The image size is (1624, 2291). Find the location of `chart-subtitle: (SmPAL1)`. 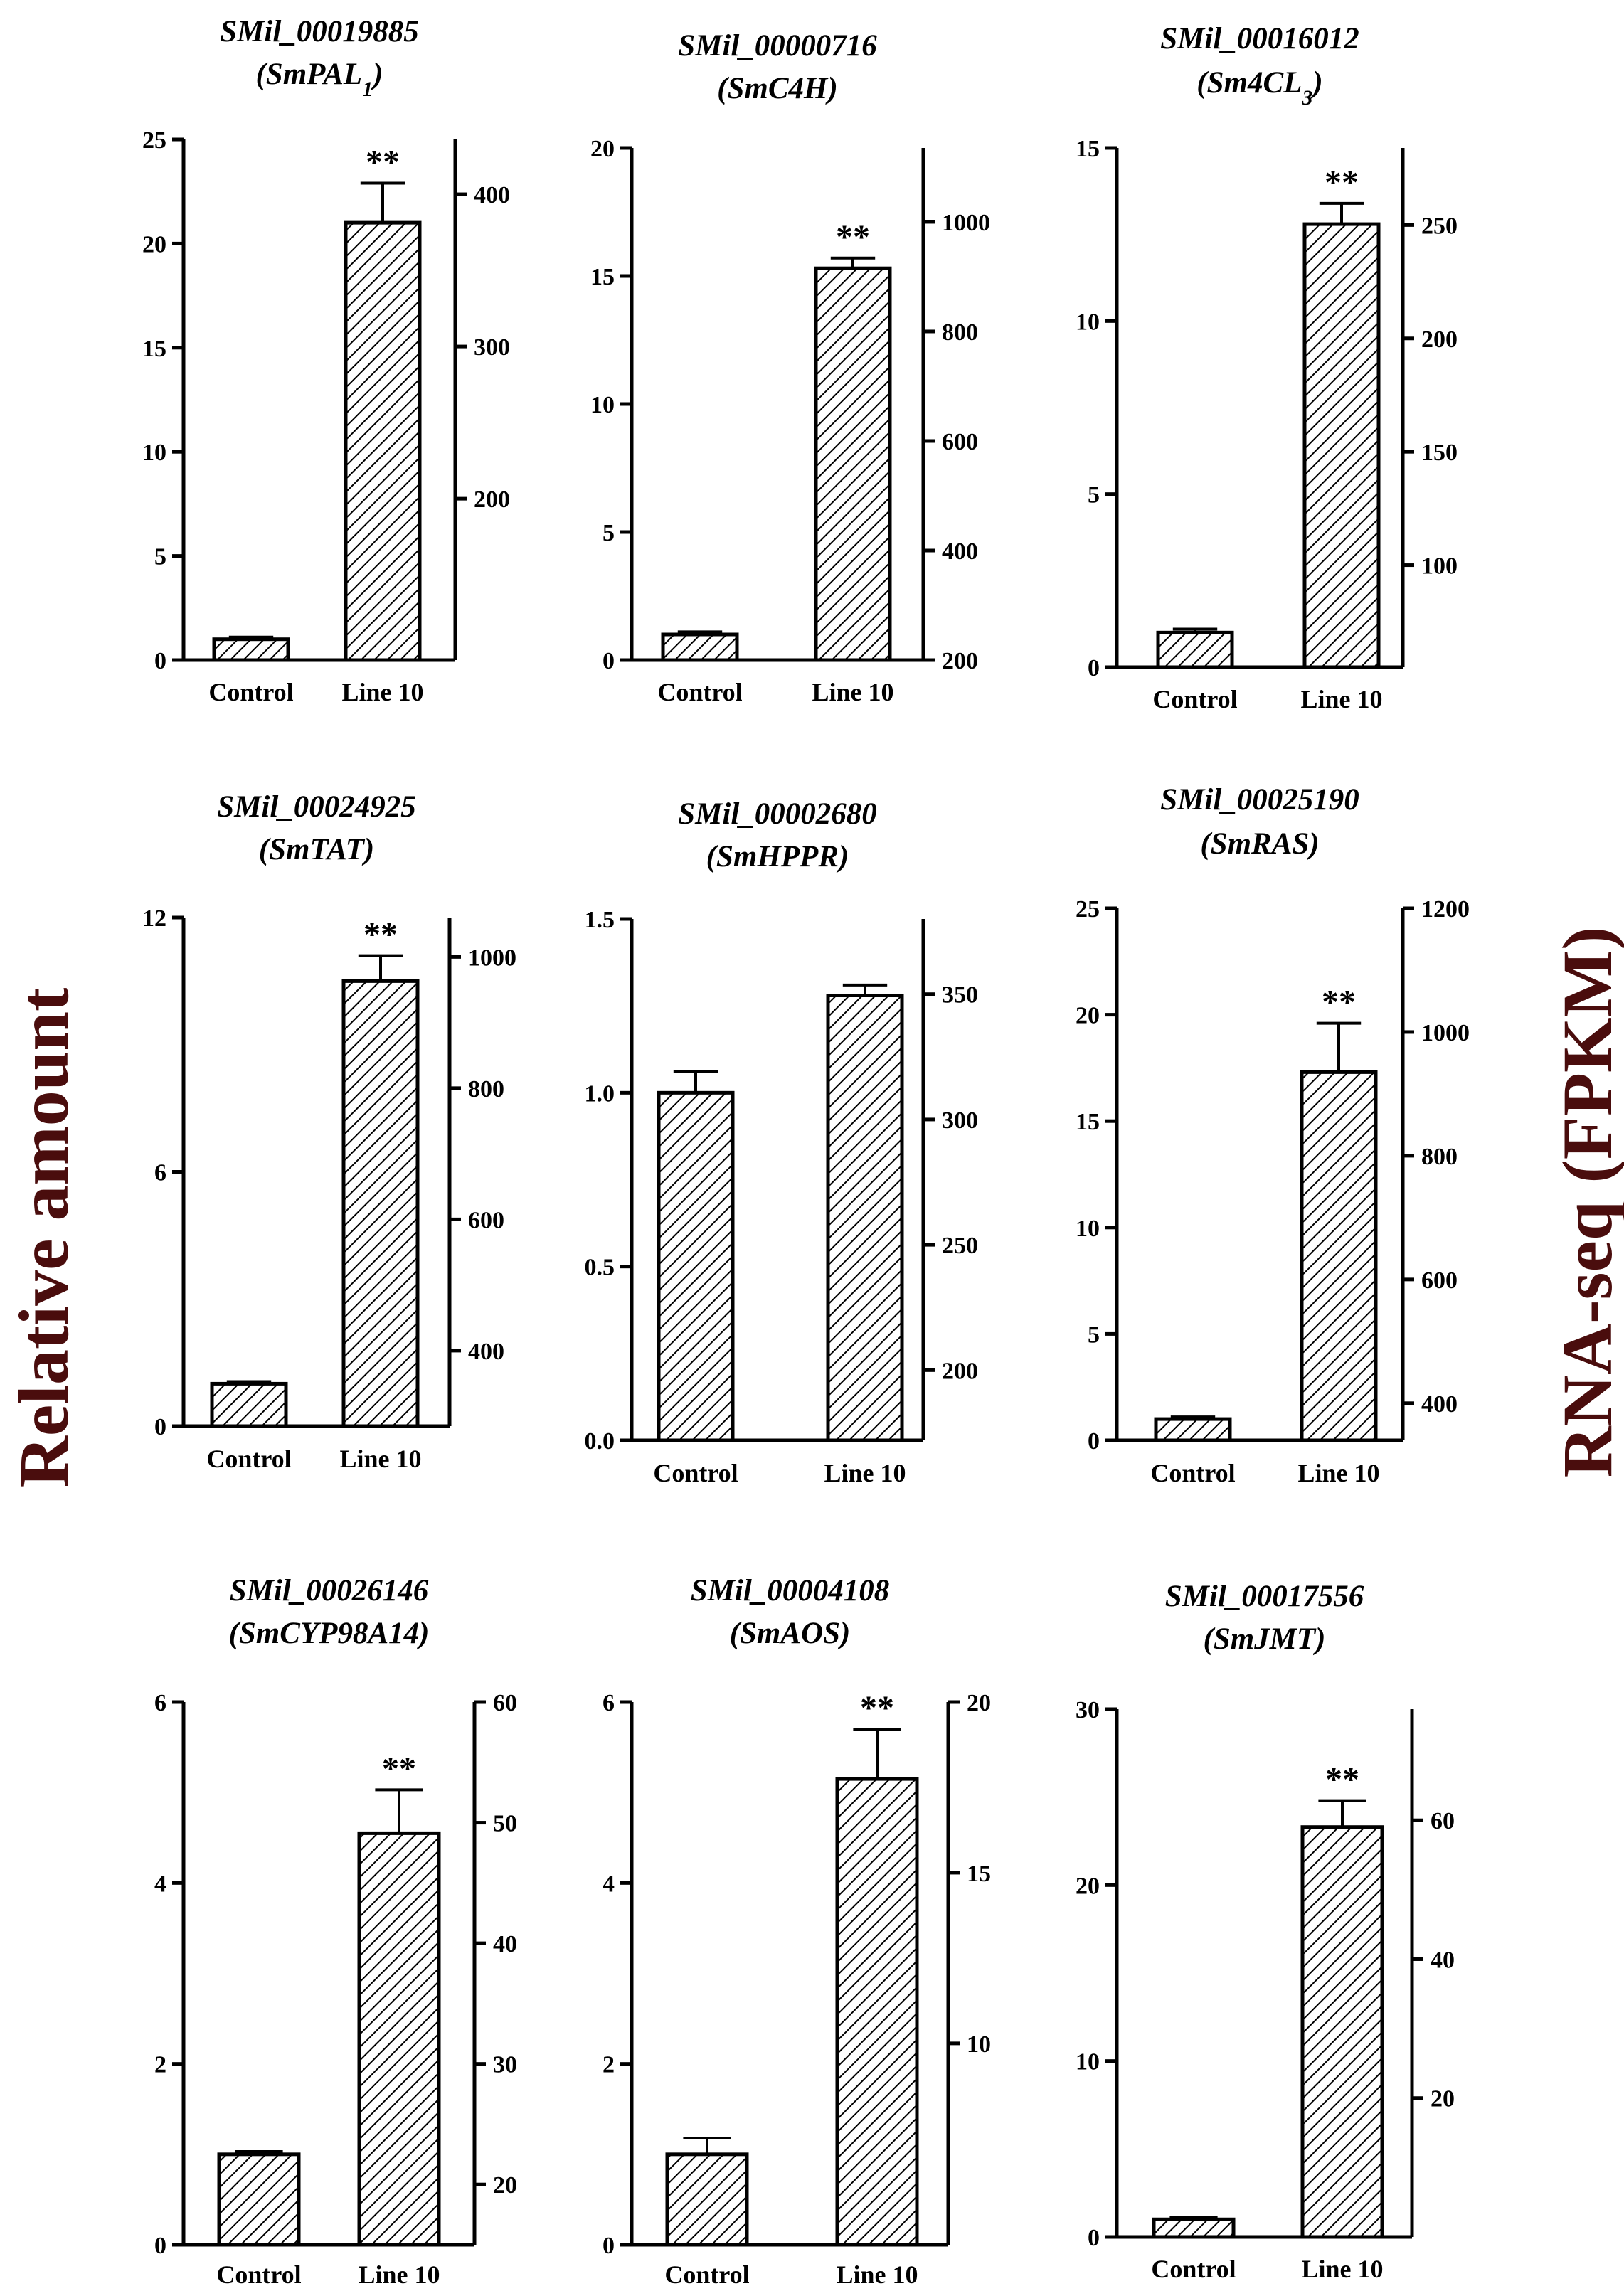

chart-subtitle: (SmPAL1) is located at coordinates (319, 80).